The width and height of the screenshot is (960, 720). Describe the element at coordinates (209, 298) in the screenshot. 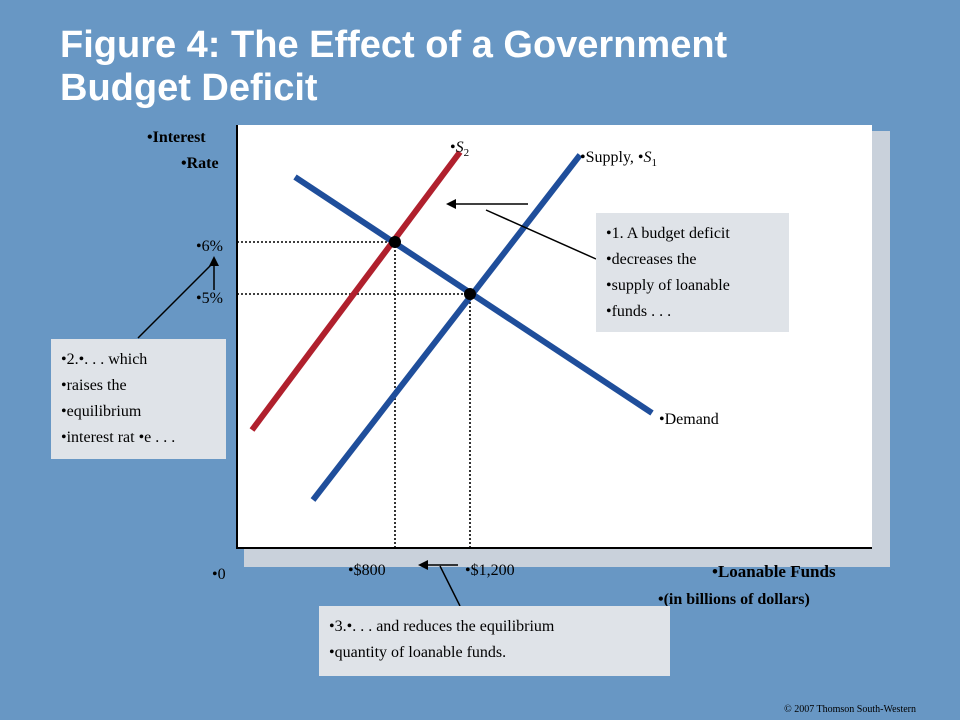

I see `y-tick-5pct: •5%` at that location.